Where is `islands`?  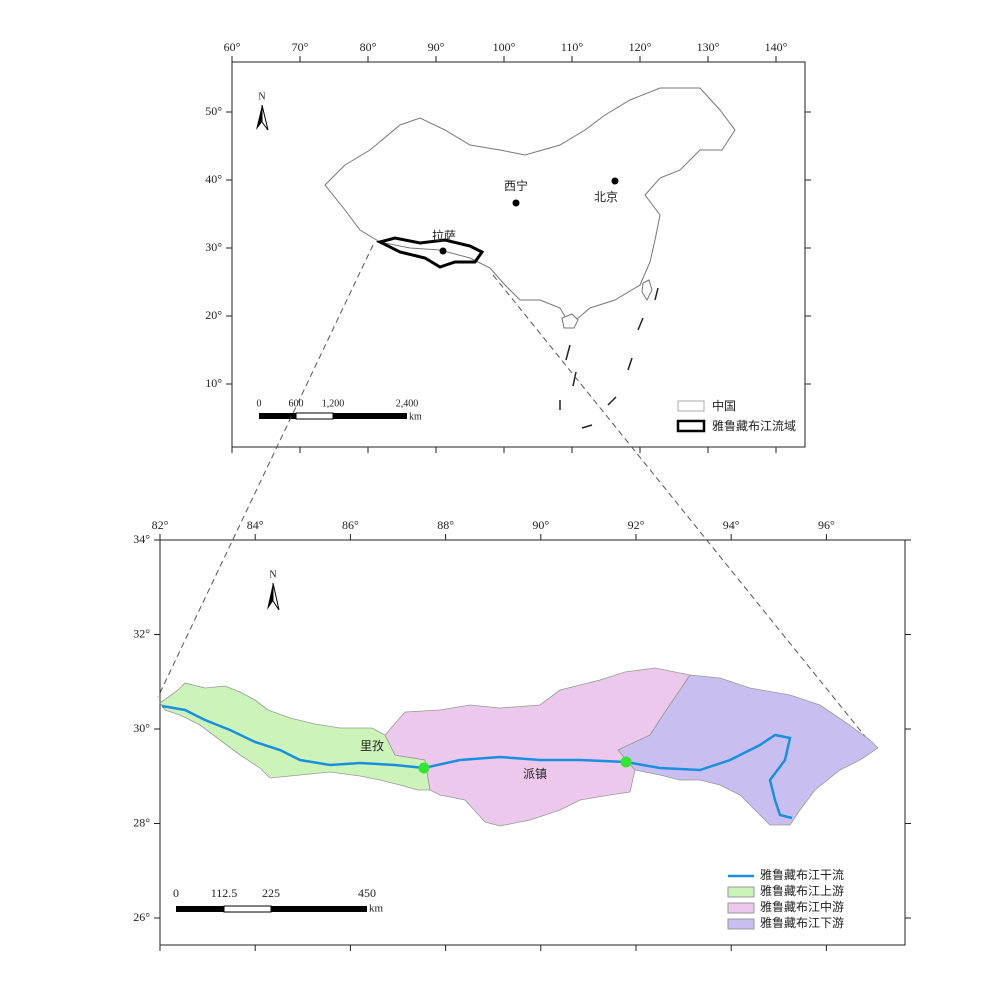 islands is located at coordinates (607, 304).